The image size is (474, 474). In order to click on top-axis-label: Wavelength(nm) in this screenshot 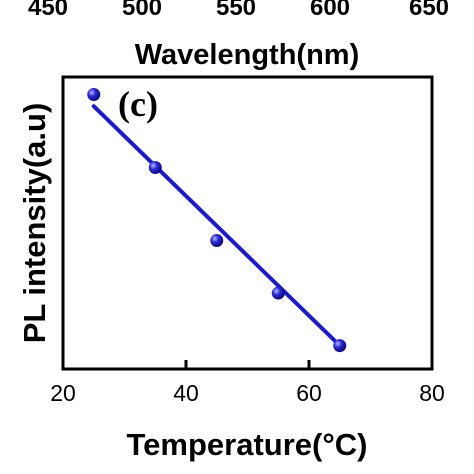, I will do `click(247, 55)`.